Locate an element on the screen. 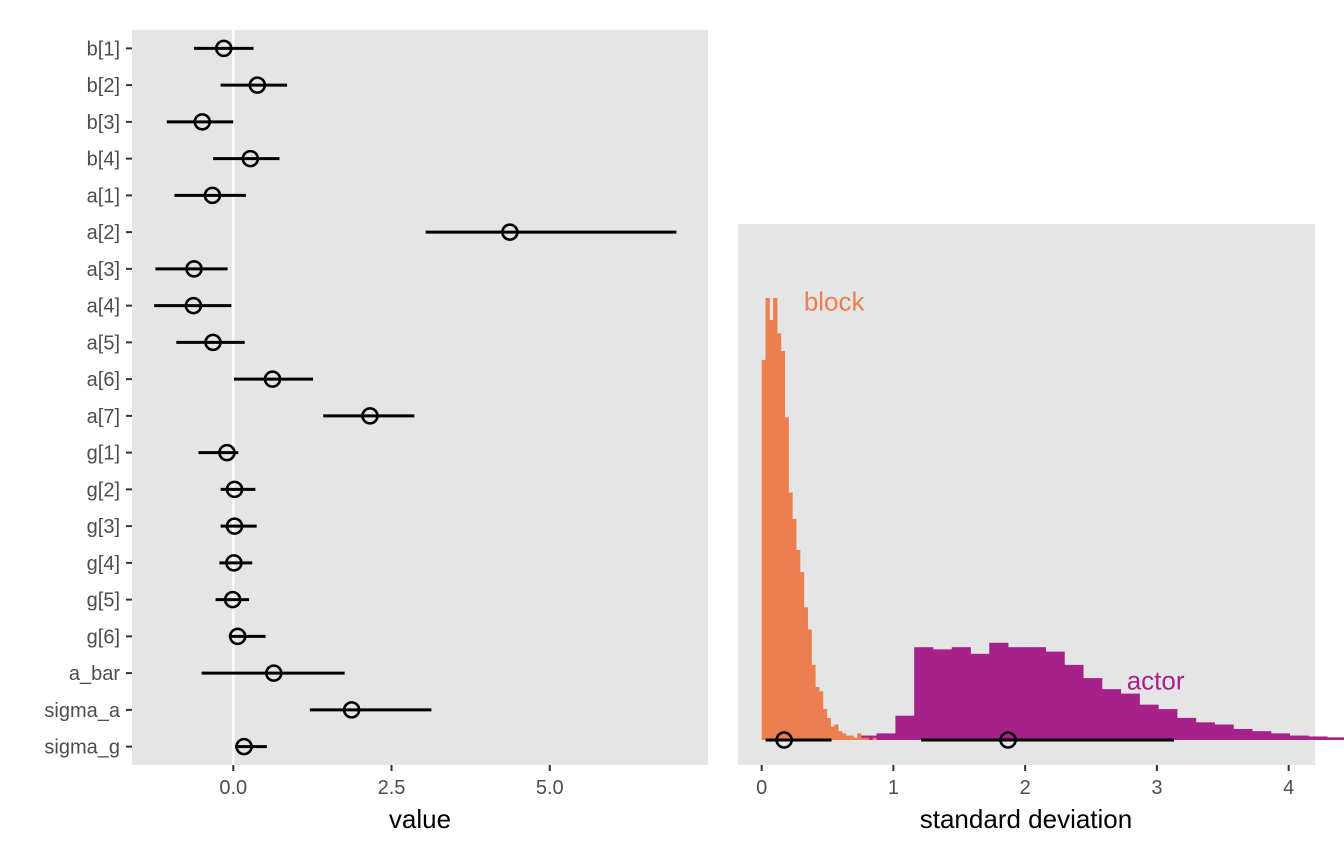 This screenshot has width=1344, height=864. x-tick-label: 3 is located at coordinates (1156, 788).